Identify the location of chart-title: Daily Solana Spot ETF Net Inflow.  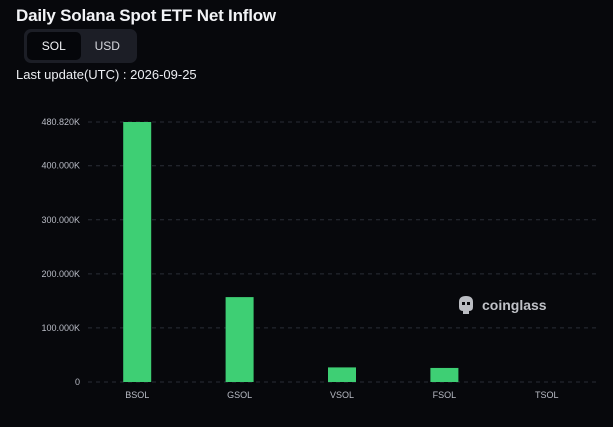
(146, 15).